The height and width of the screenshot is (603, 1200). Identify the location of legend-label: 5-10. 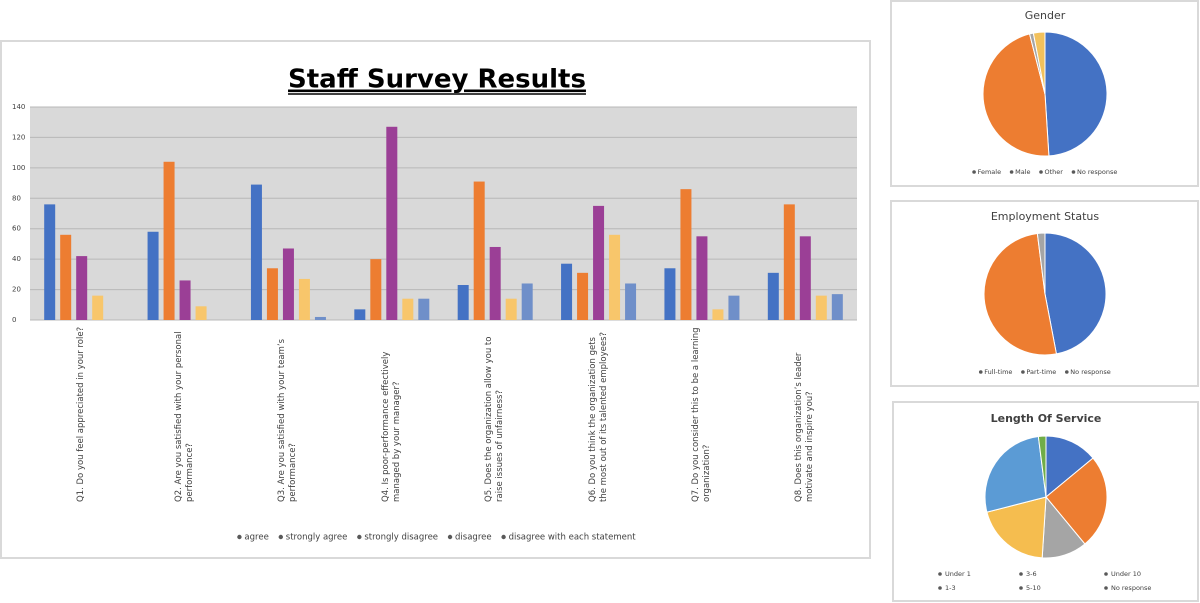
(1033, 588).